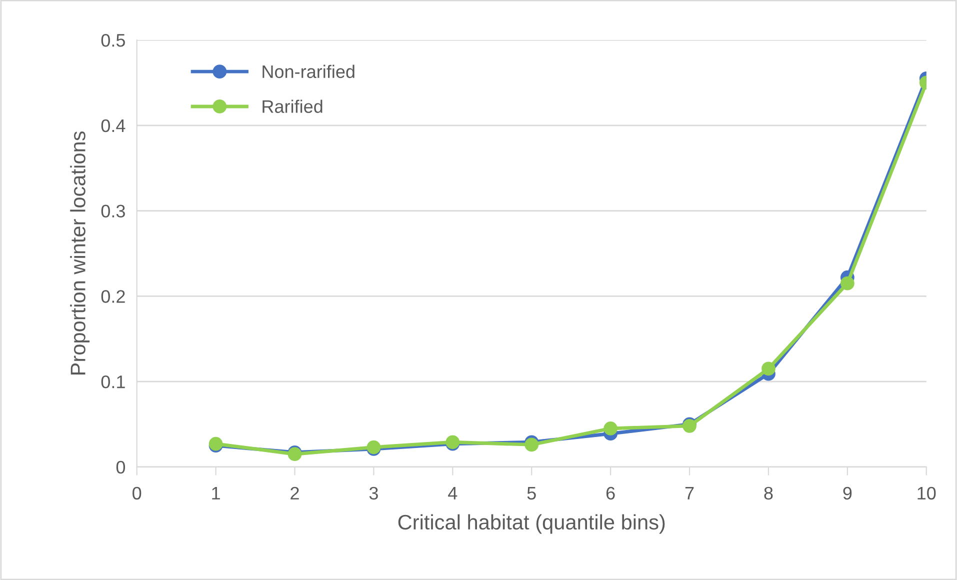 The width and height of the screenshot is (957, 580). What do you see at coordinates (927, 493) in the screenshot?
I see `x-tick-label: 10` at bounding box center [927, 493].